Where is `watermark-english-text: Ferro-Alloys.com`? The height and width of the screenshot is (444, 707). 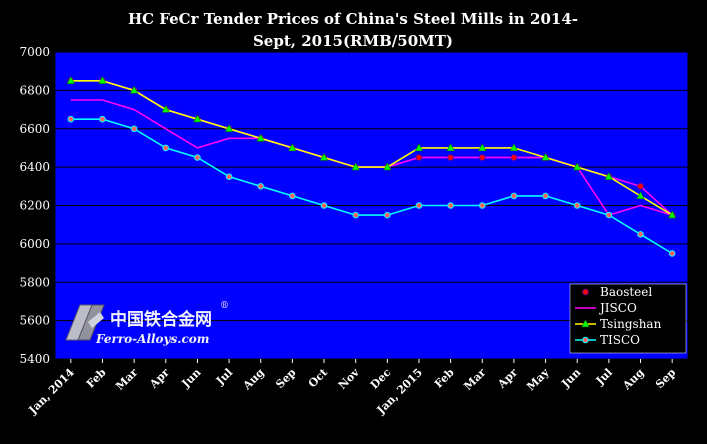 watermark-english-text: Ferro-Alloys.com is located at coordinates (152, 339).